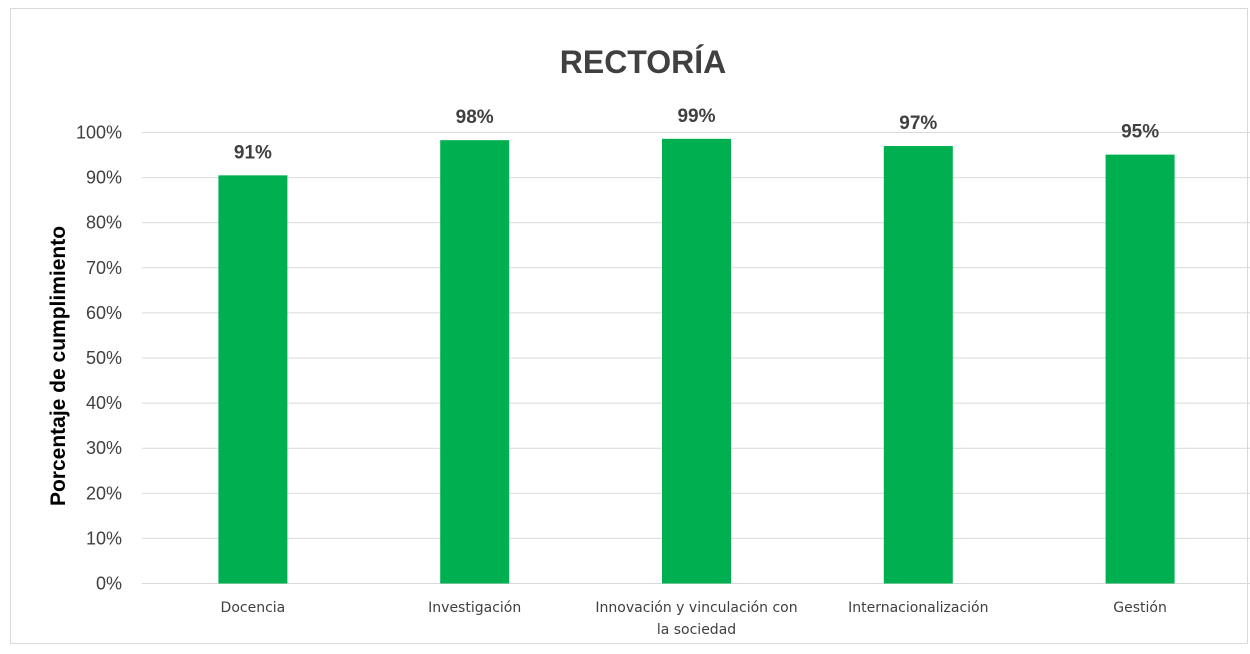 Image resolution: width=1250 pixels, height=654 pixels. I want to click on y-tick-label: 50%, so click(104, 358).